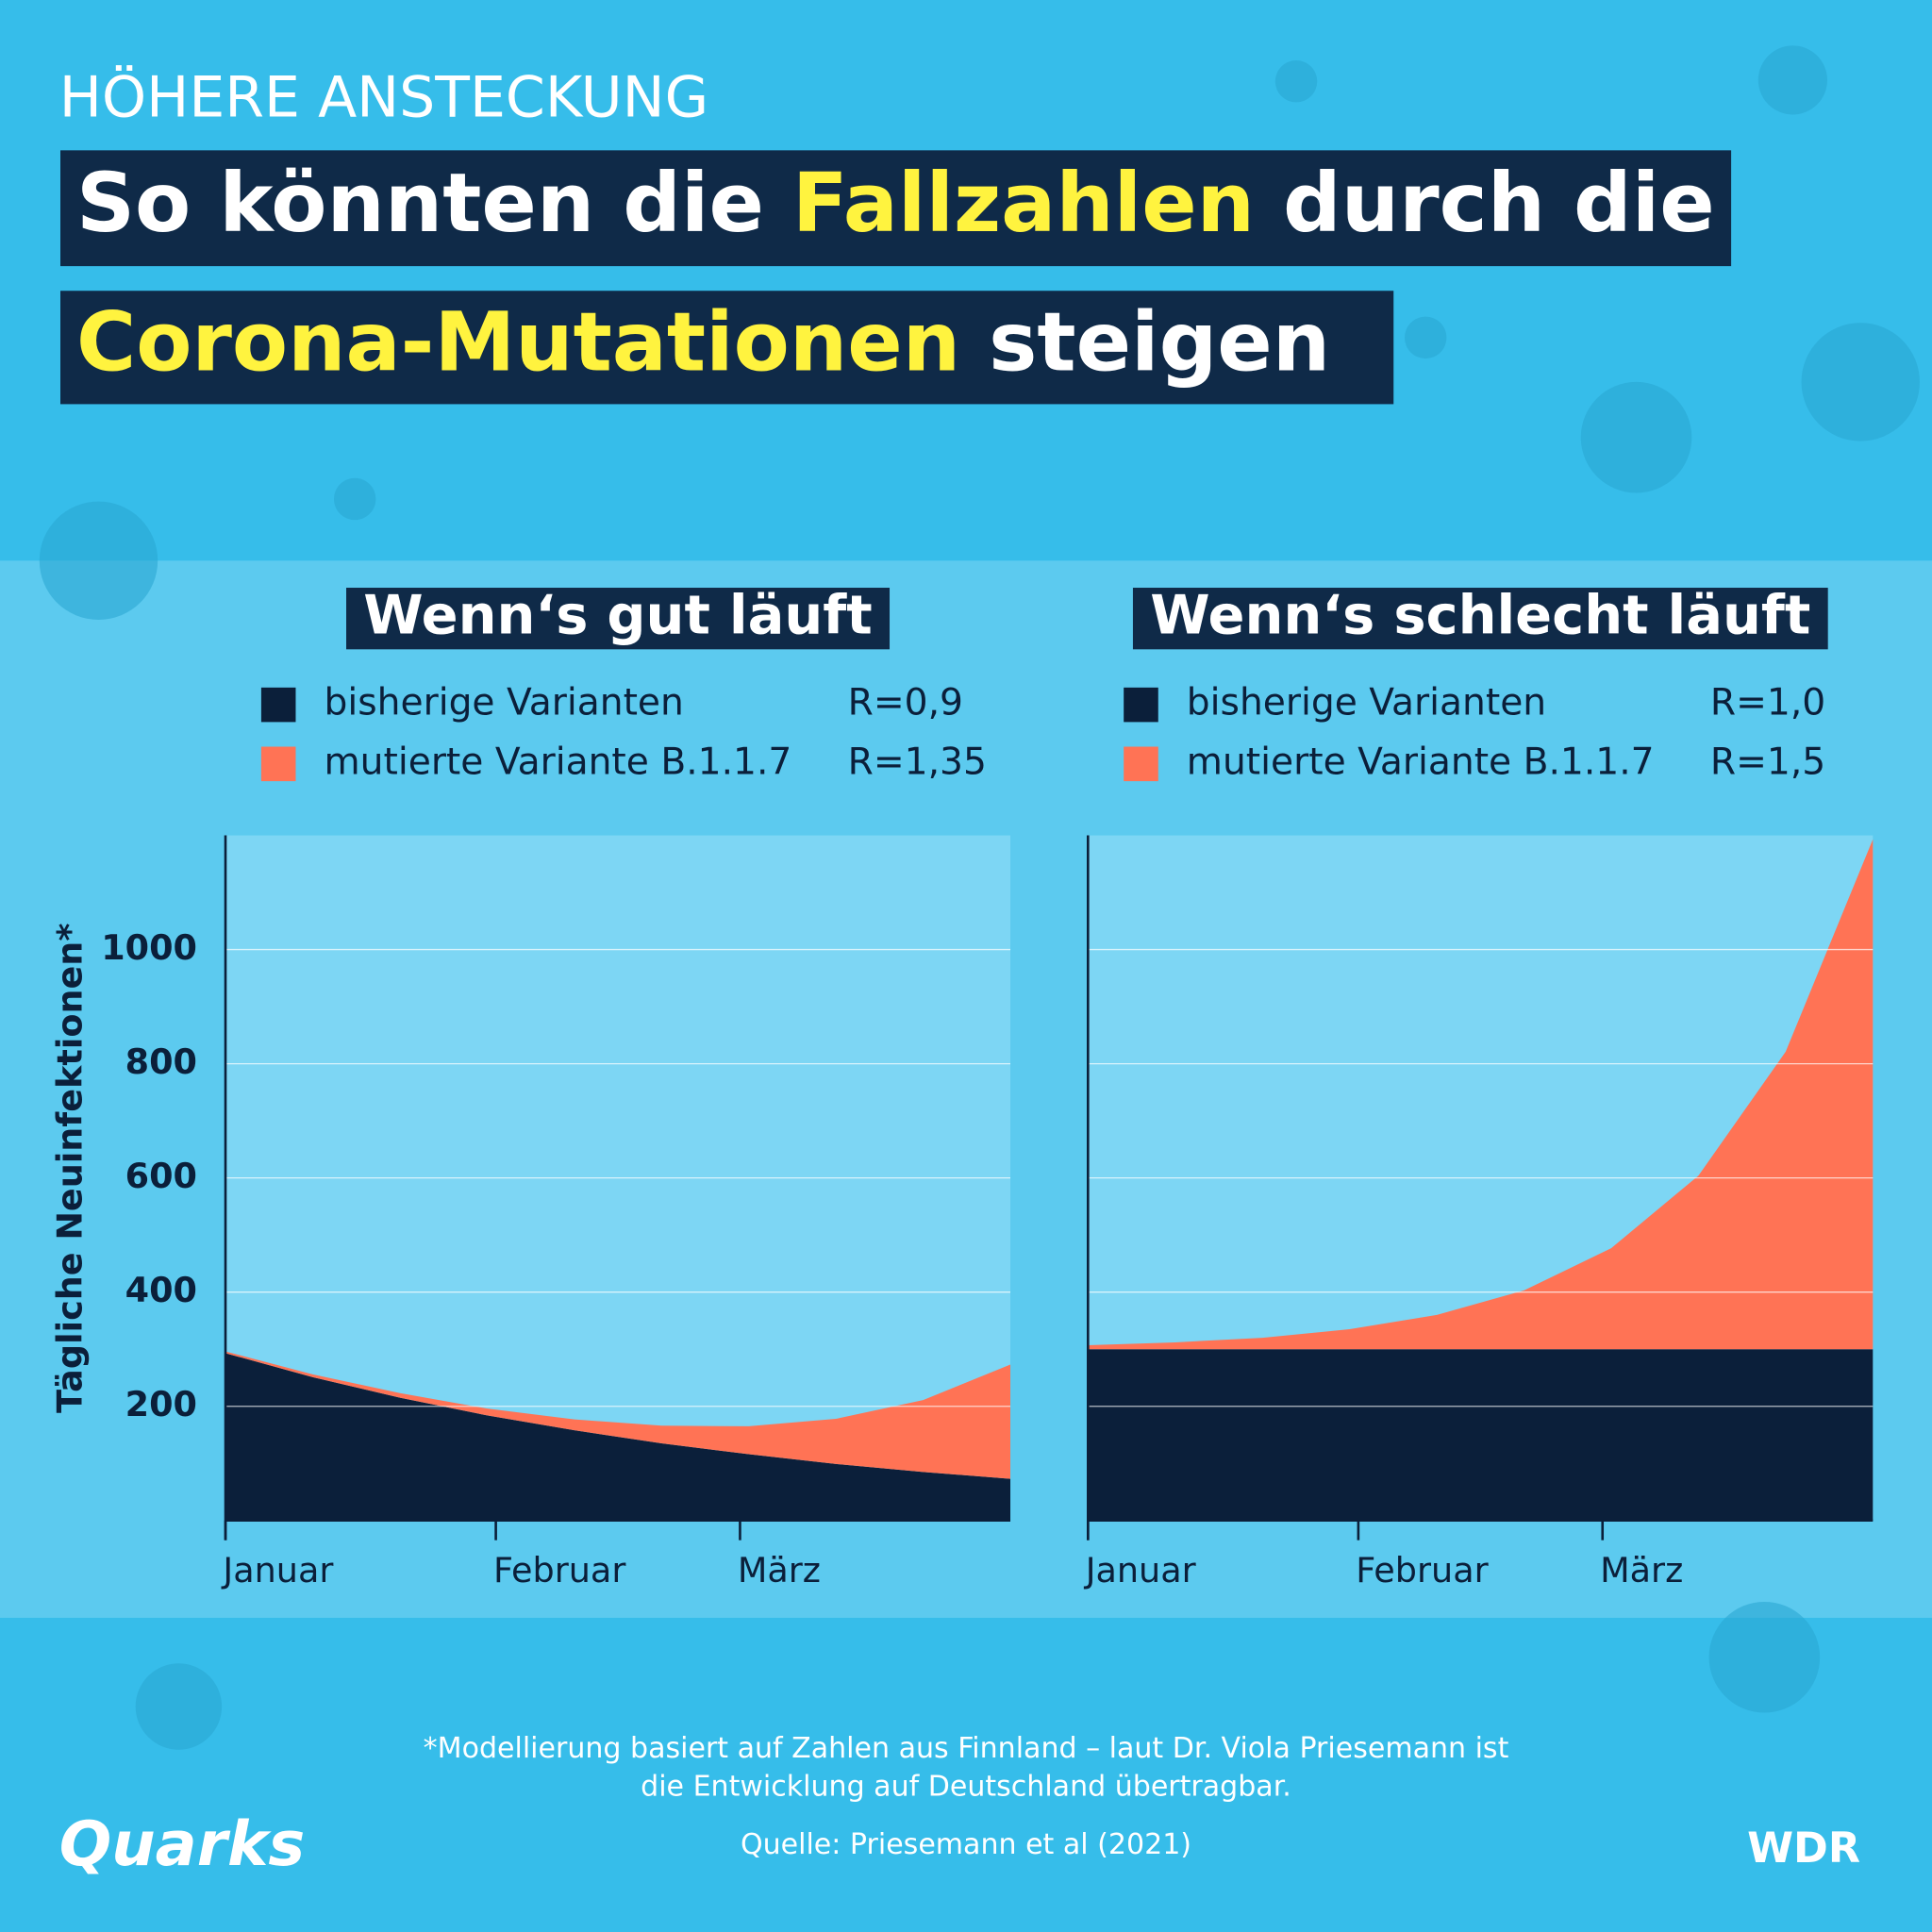 The height and width of the screenshot is (1932, 1932). What do you see at coordinates (161, 1176) in the screenshot?
I see `y-tick-label: 600` at bounding box center [161, 1176].